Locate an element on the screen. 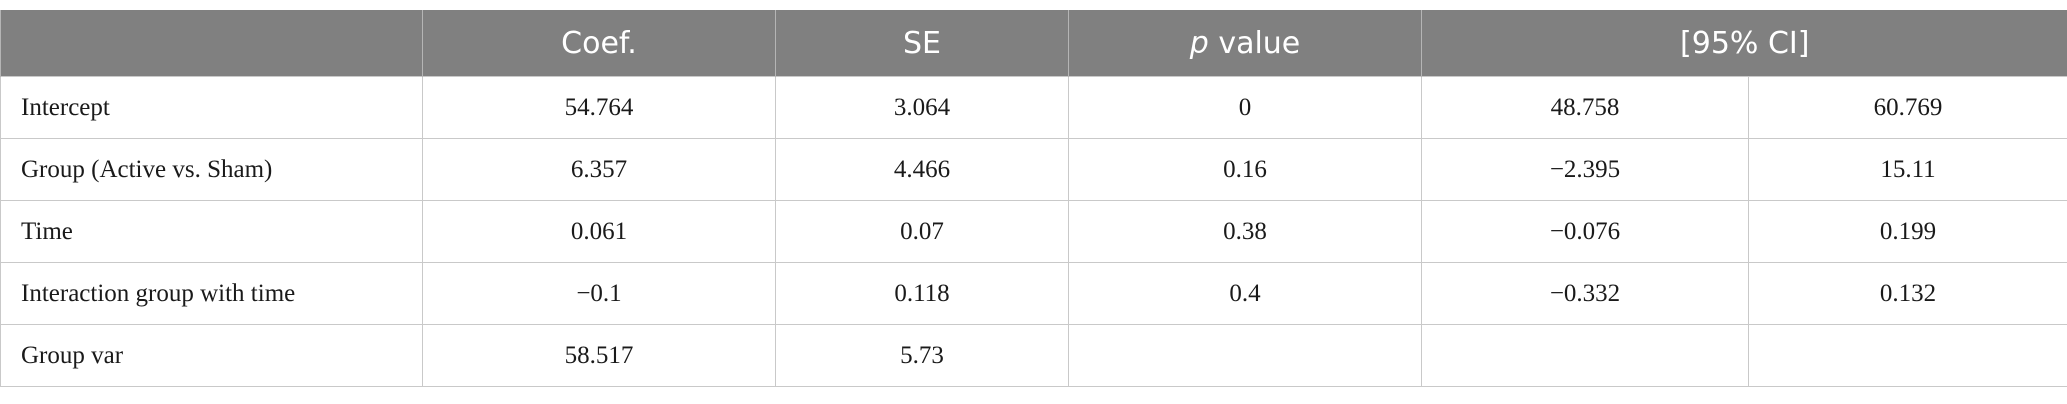  cell: 58.517 is located at coordinates (599, 355).